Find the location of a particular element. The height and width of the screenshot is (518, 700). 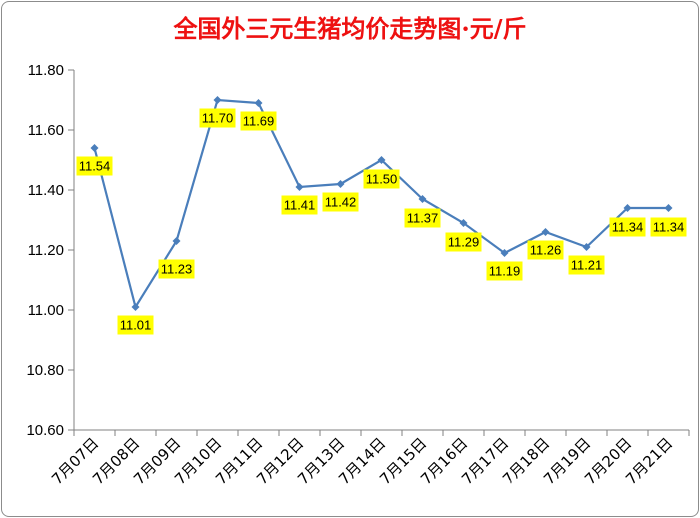

data-label: 11.42 is located at coordinates (341, 202).